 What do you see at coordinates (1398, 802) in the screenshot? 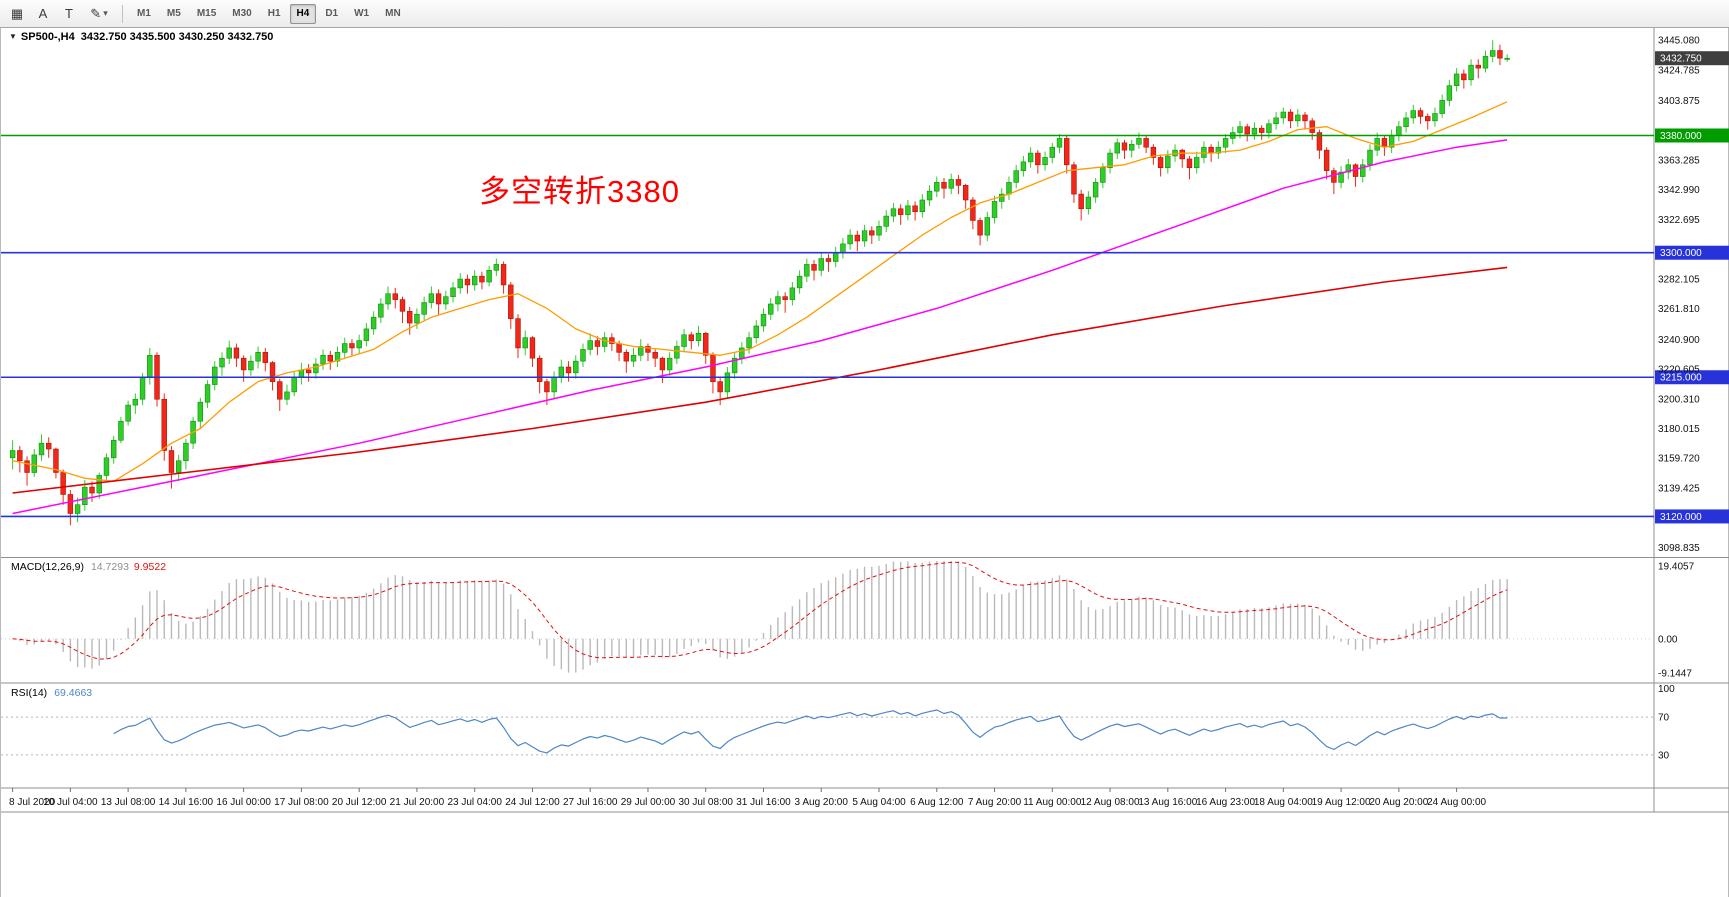
I see `svg-text: 20 Aug 20:00` at bounding box center [1398, 802].